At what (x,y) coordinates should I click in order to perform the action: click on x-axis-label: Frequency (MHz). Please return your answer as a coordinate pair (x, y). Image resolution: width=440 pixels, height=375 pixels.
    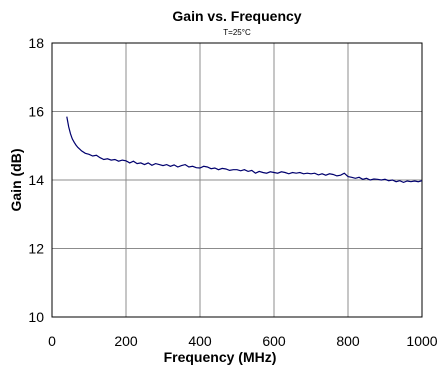
    Looking at the image, I should click on (220, 357).